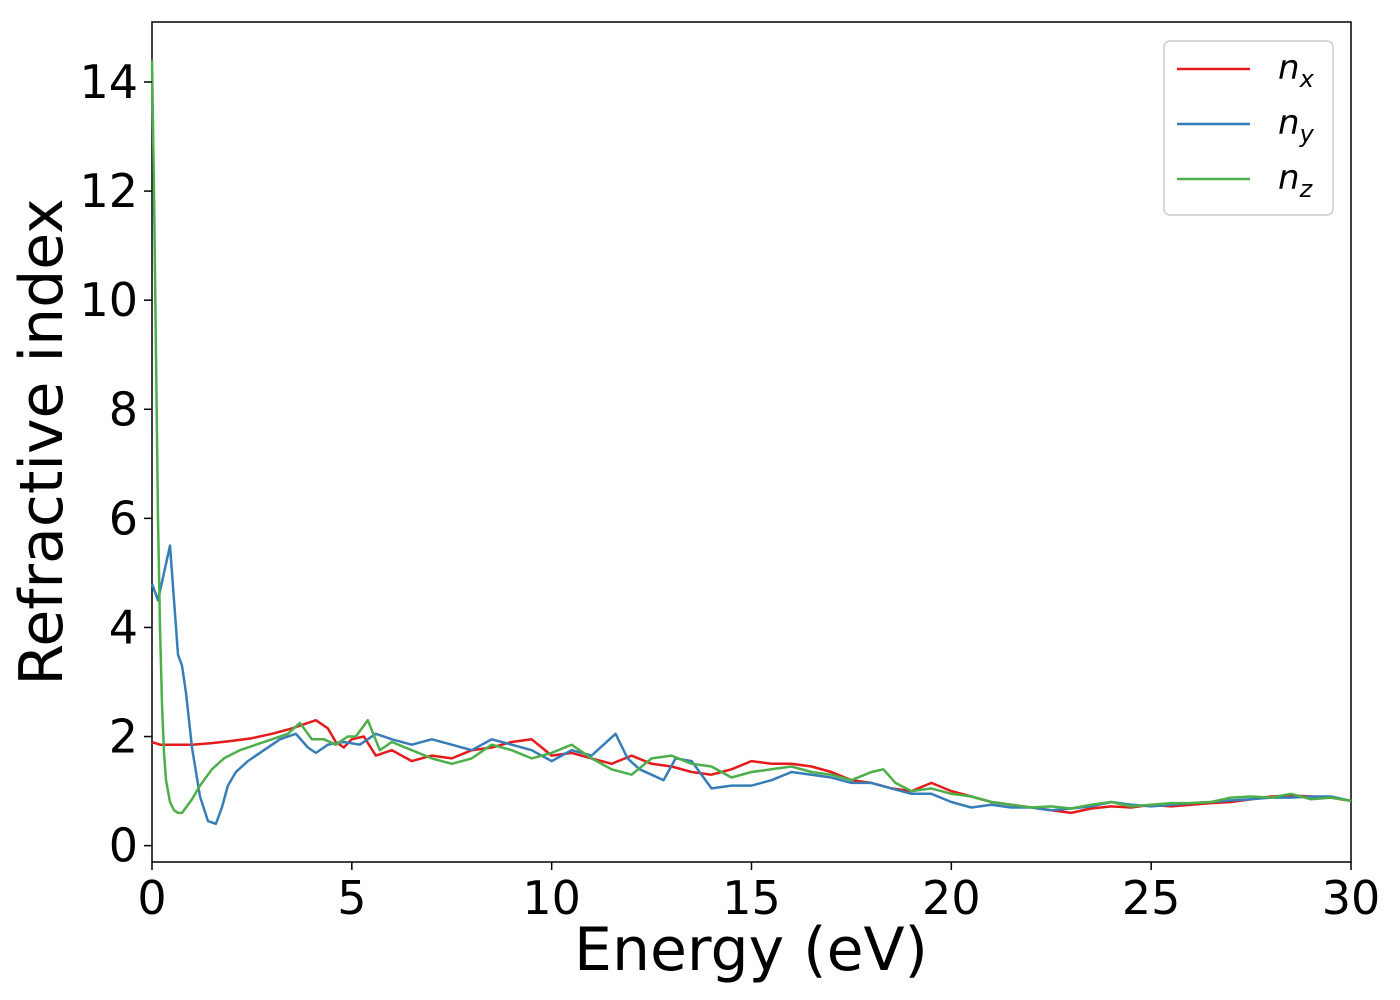  What do you see at coordinates (751, 950) in the screenshot?
I see `x-axis-label: Energy (eV)` at bounding box center [751, 950].